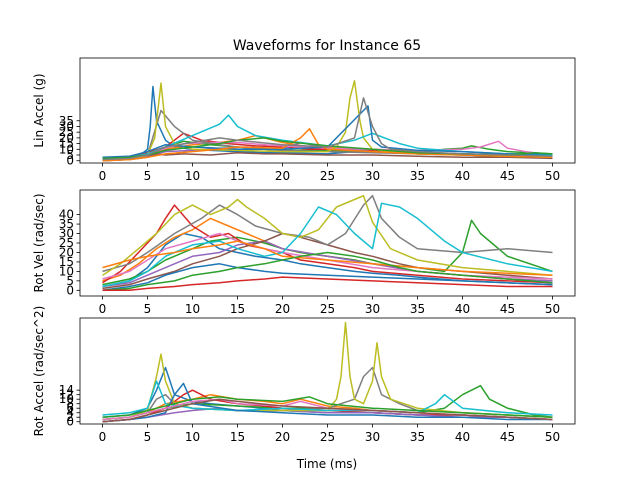 Image resolution: width=640 pixels, height=480 pixels. What do you see at coordinates (70, 408) in the screenshot?
I see `y-tick-label: 6` at bounding box center [70, 408].